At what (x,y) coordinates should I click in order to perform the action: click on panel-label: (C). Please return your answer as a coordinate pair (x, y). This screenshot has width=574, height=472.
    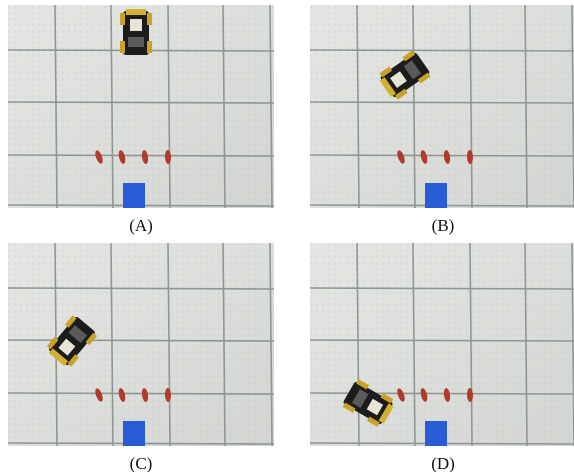
    Looking at the image, I should click on (141, 463).